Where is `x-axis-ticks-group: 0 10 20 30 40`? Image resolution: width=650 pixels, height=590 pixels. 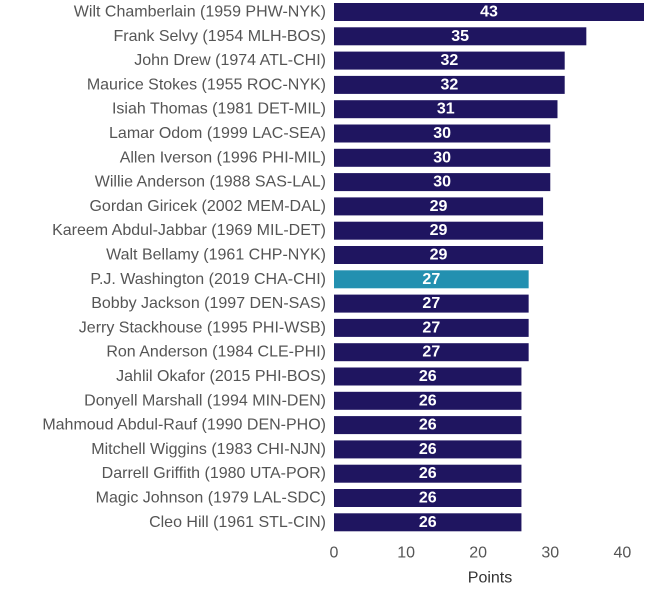 x-axis-ticks-group: 0 10 20 30 40 is located at coordinates (481, 553).